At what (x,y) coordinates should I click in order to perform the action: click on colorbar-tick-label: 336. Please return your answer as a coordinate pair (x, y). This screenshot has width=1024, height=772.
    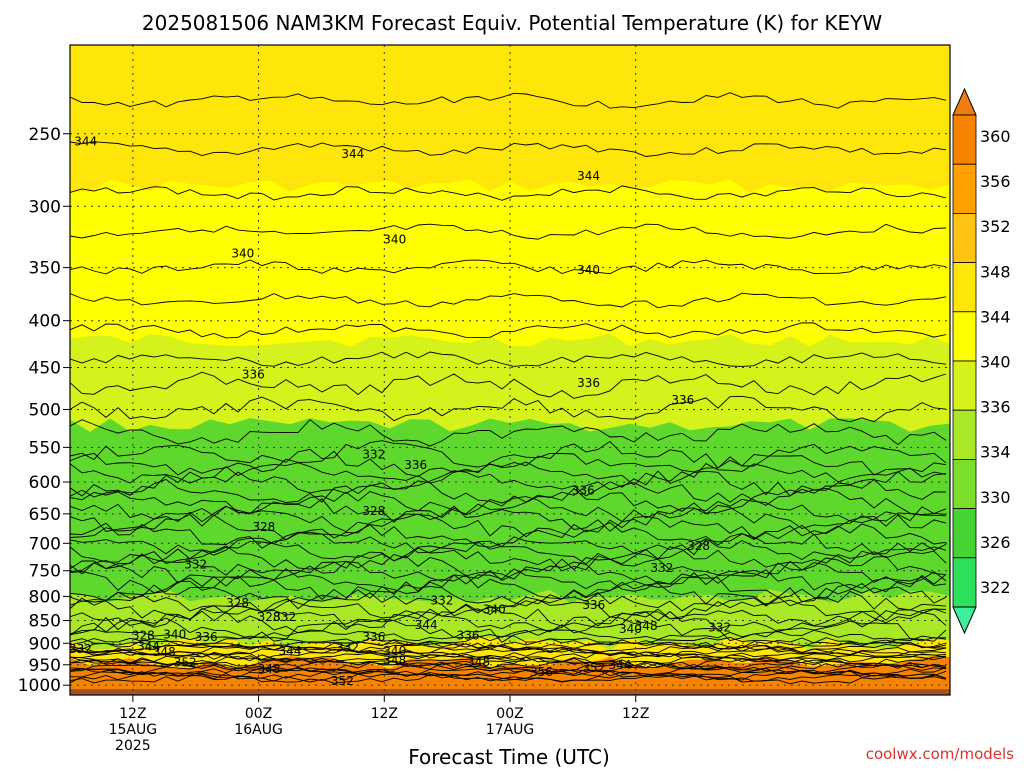
    Looking at the image, I should click on (995, 407).